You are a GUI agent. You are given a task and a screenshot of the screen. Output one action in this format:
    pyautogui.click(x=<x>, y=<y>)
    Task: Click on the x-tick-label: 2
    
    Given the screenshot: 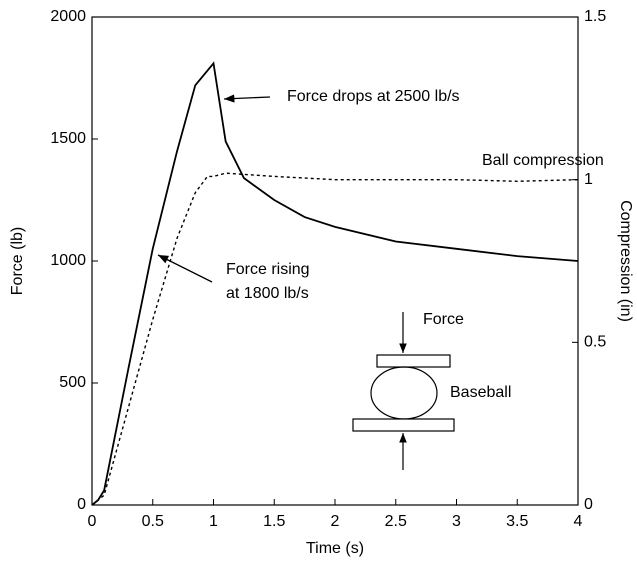 What is the action you would take?
    pyautogui.click(x=335, y=521)
    